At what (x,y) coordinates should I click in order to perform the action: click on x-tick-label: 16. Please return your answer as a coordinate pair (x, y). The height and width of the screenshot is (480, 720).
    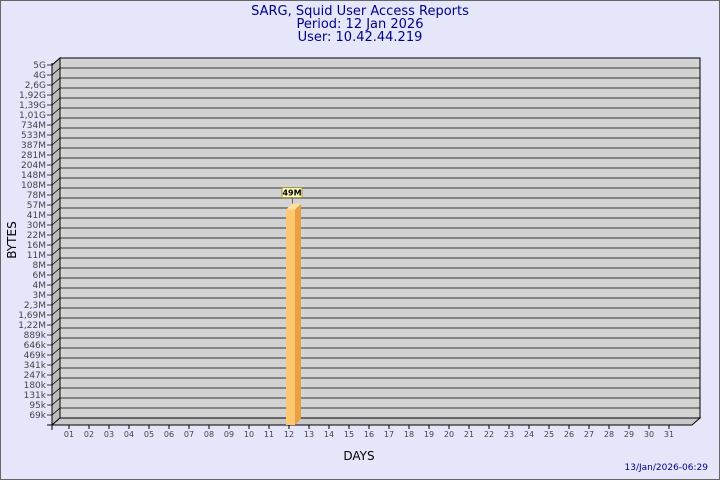
    Looking at the image, I should click on (369, 434).